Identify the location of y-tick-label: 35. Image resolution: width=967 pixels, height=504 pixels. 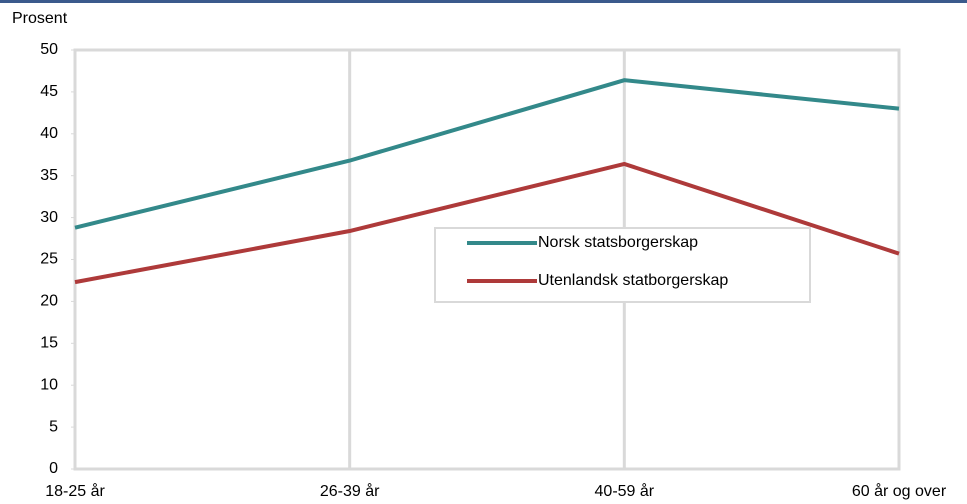
(49, 175).